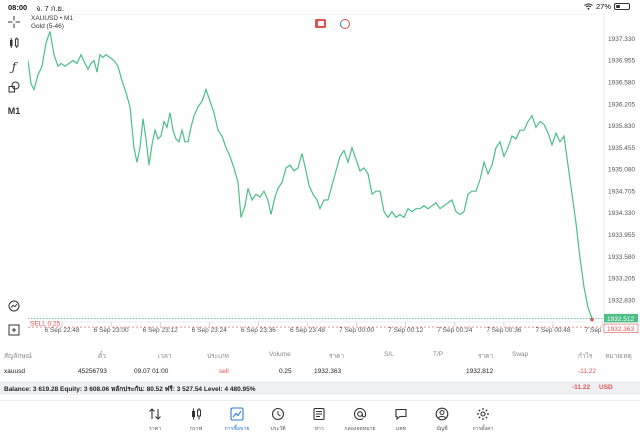 The image size is (640, 447). What do you see at coordinates (92, 371) in the screenshot?
I see `row-ticket: 45256793` at bounding box center [92, 371].